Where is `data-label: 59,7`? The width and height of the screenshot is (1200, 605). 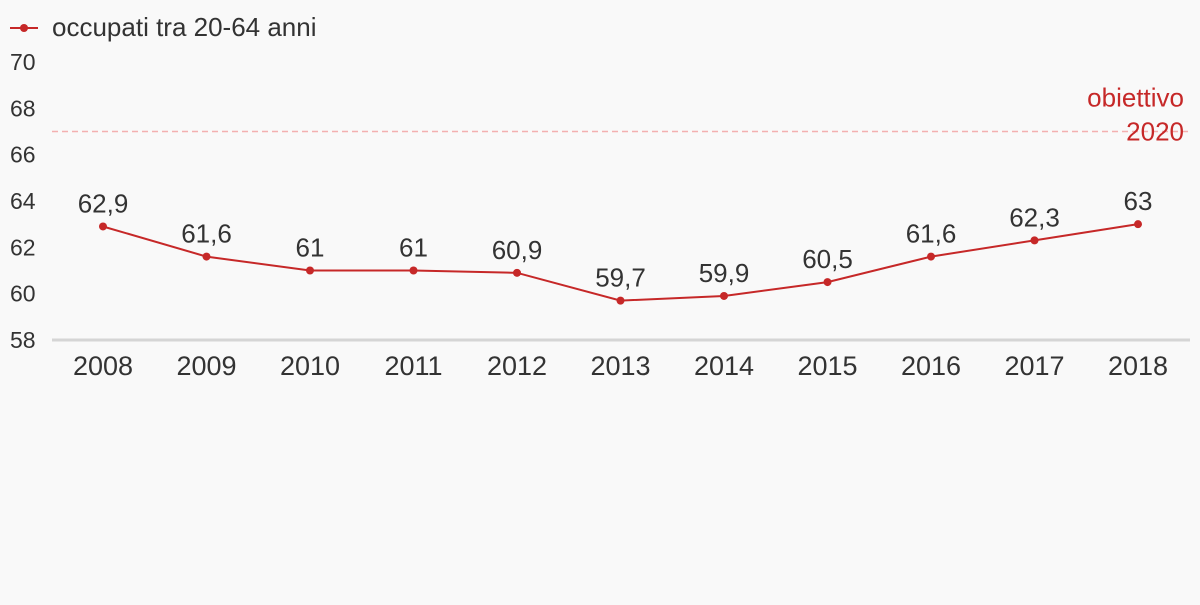
data-label: 59,7 is located at coordinates (620, 278).